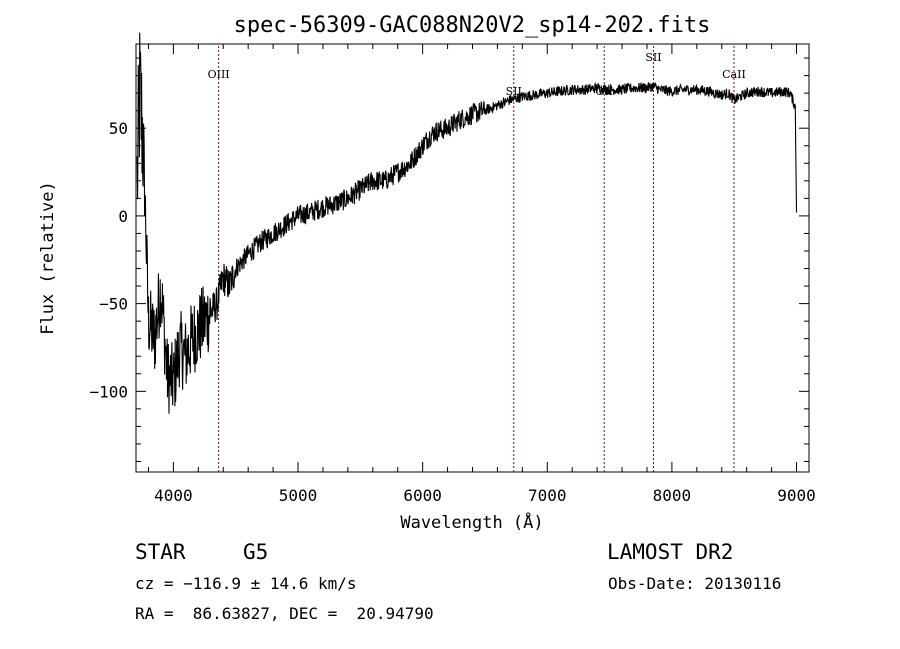 This screenshot has width=900, height=649. Describe the element at coordinates (48, 258) in the screenshot. I see `y-axis-label: Flux (relative)` at that location.